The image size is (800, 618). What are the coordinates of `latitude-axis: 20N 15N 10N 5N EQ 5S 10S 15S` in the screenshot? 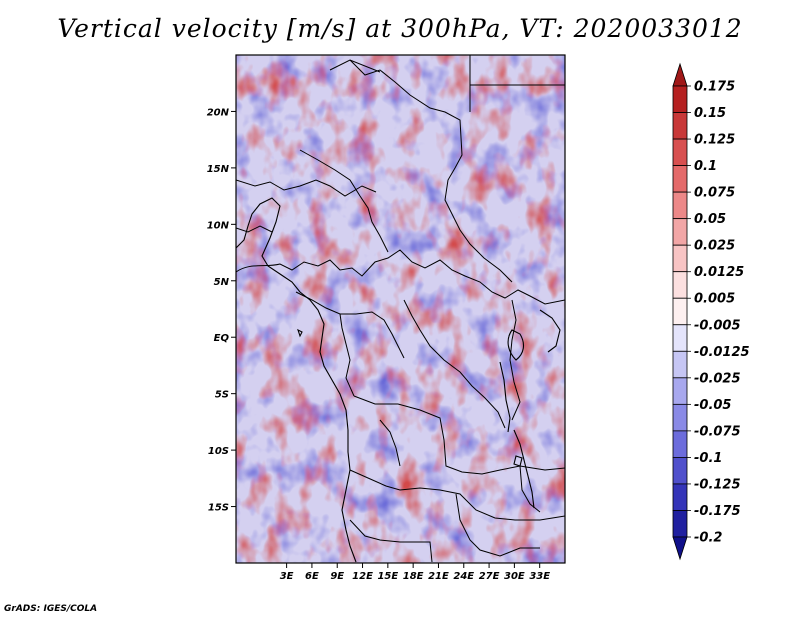 It's located at (221, 310).